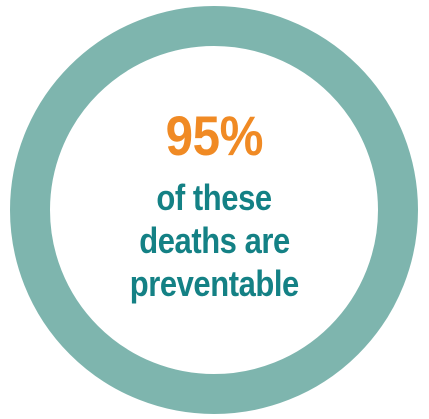 This screenshot has height=419, width=429. I want to click on caption-line-3: preventable, so click(214, 283).